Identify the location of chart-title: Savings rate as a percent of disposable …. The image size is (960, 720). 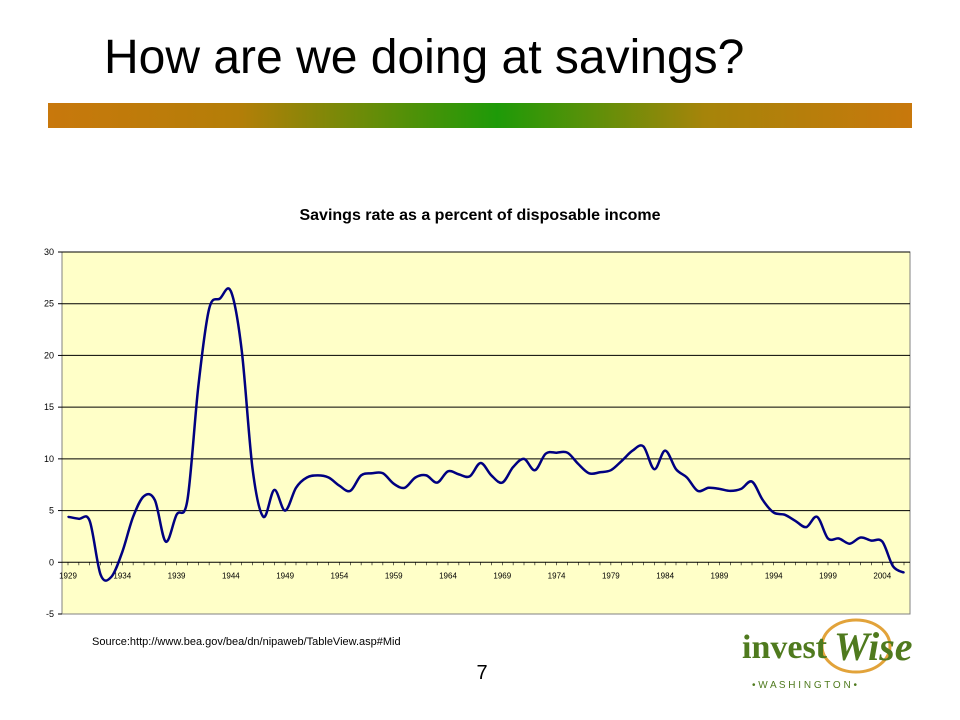
(479, 215).